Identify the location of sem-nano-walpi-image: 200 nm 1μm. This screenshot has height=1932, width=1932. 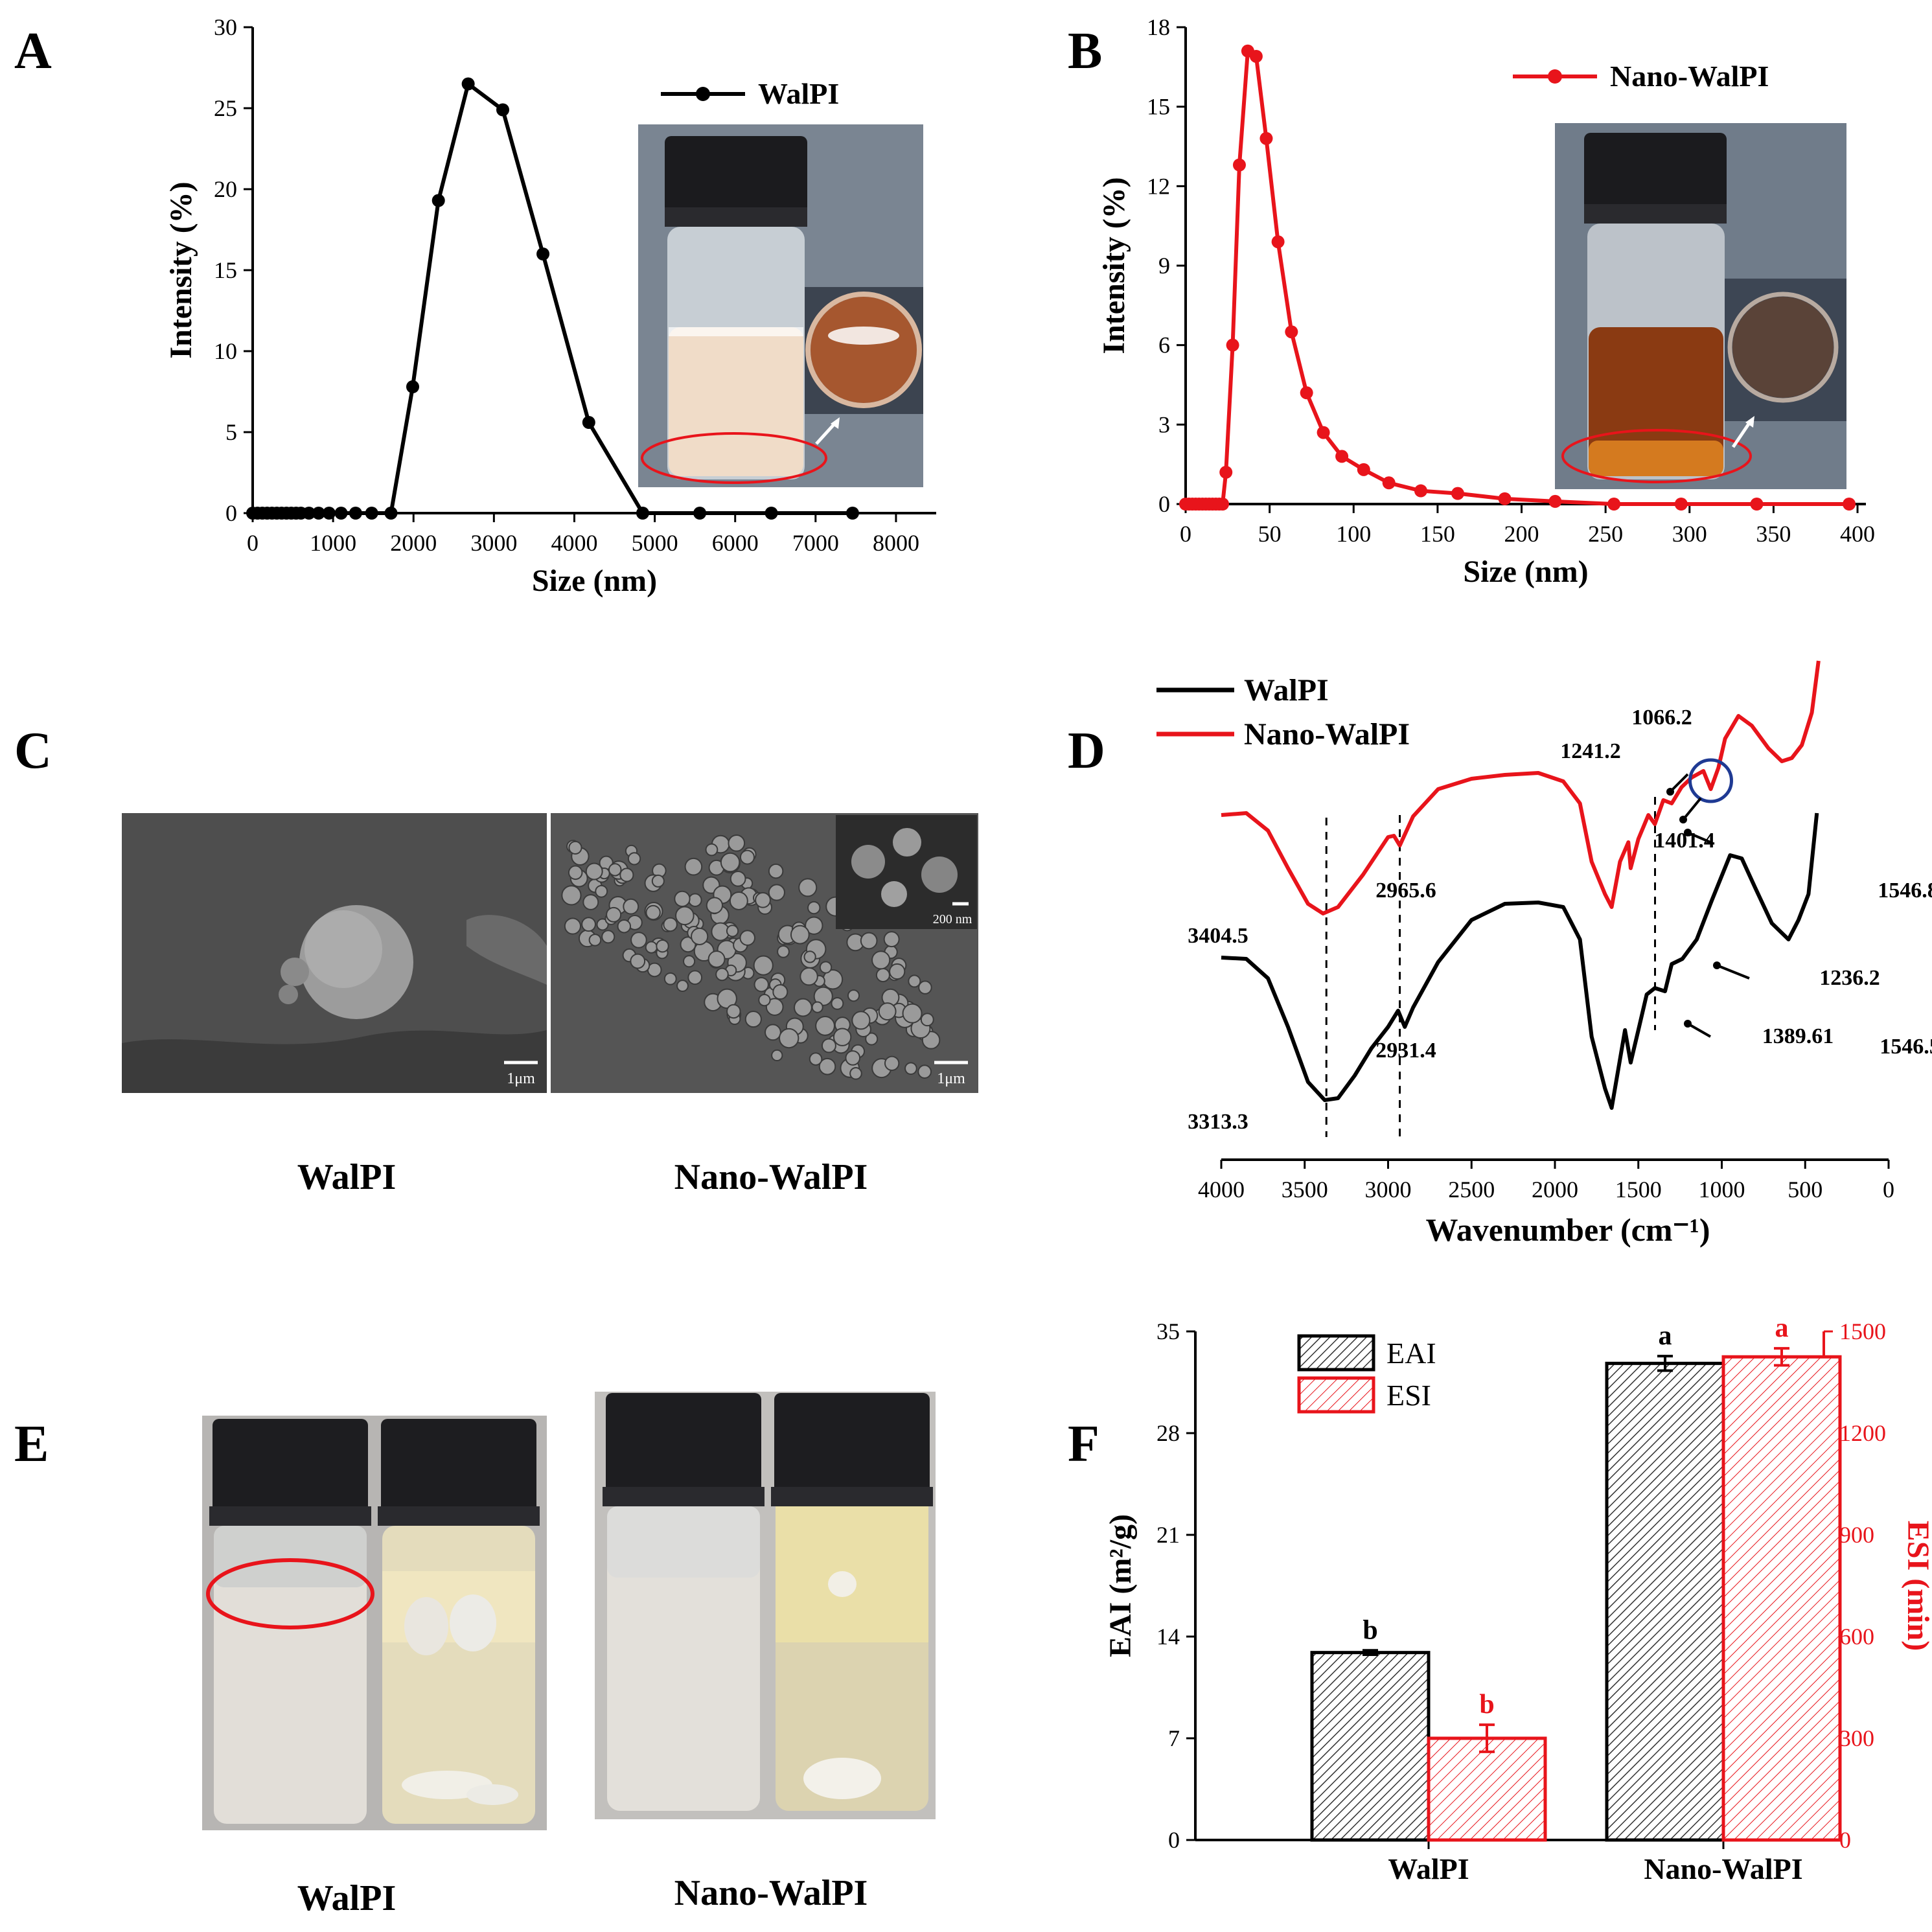
(764, 953).